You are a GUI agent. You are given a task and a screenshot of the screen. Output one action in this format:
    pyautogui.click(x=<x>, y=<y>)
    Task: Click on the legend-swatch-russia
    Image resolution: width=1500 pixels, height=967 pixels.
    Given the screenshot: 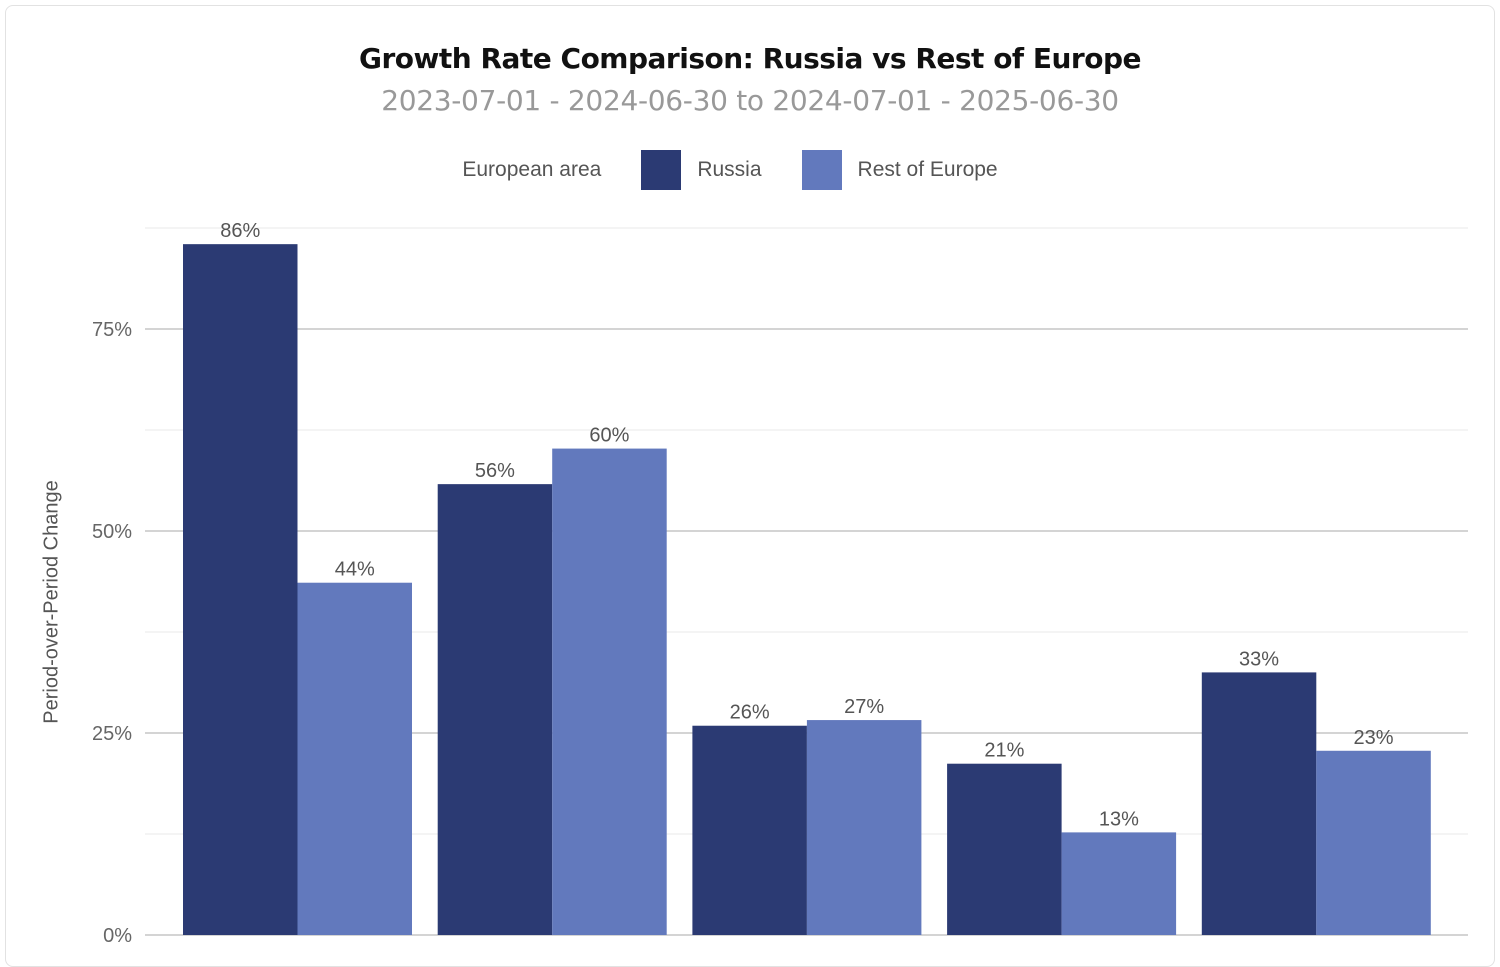 What is the action you would take?
    pyautogui.click(x=661, y=170)
    